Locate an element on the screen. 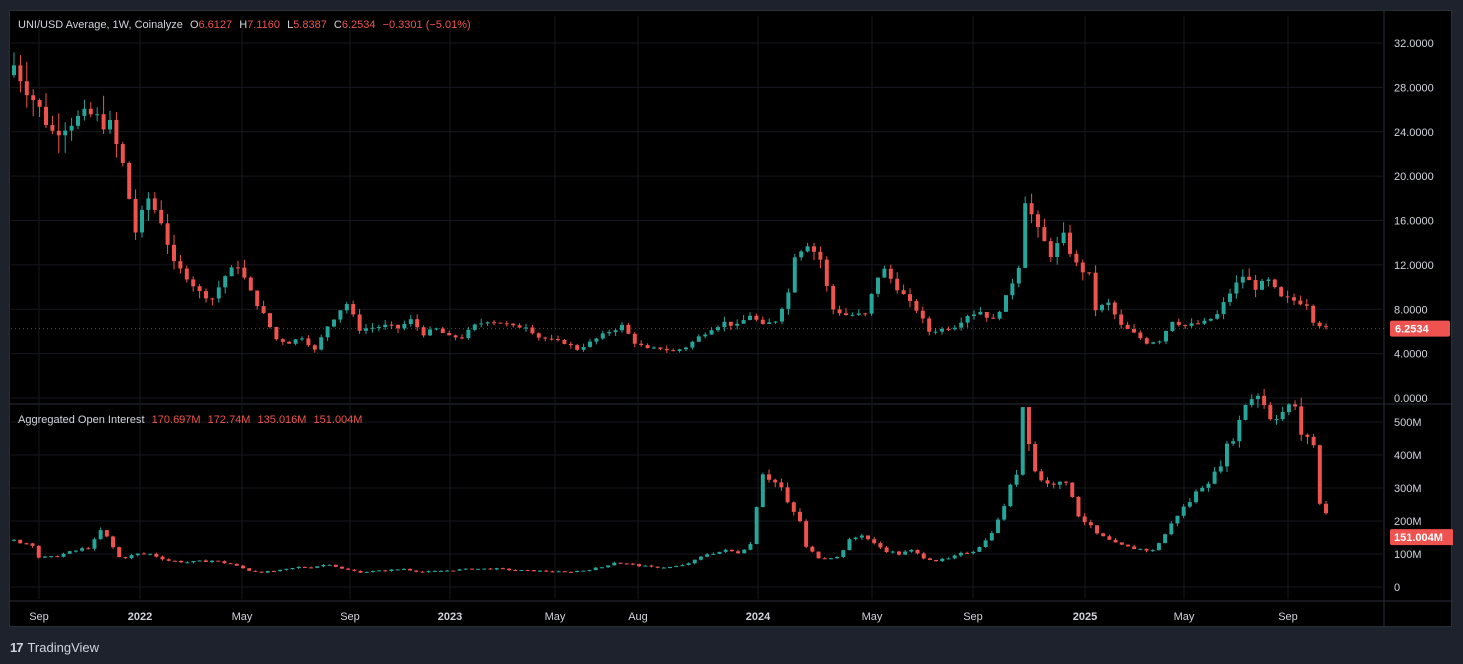 The image size is (1463, 664). time-tick-label: May is located at coordinates (242, 617).